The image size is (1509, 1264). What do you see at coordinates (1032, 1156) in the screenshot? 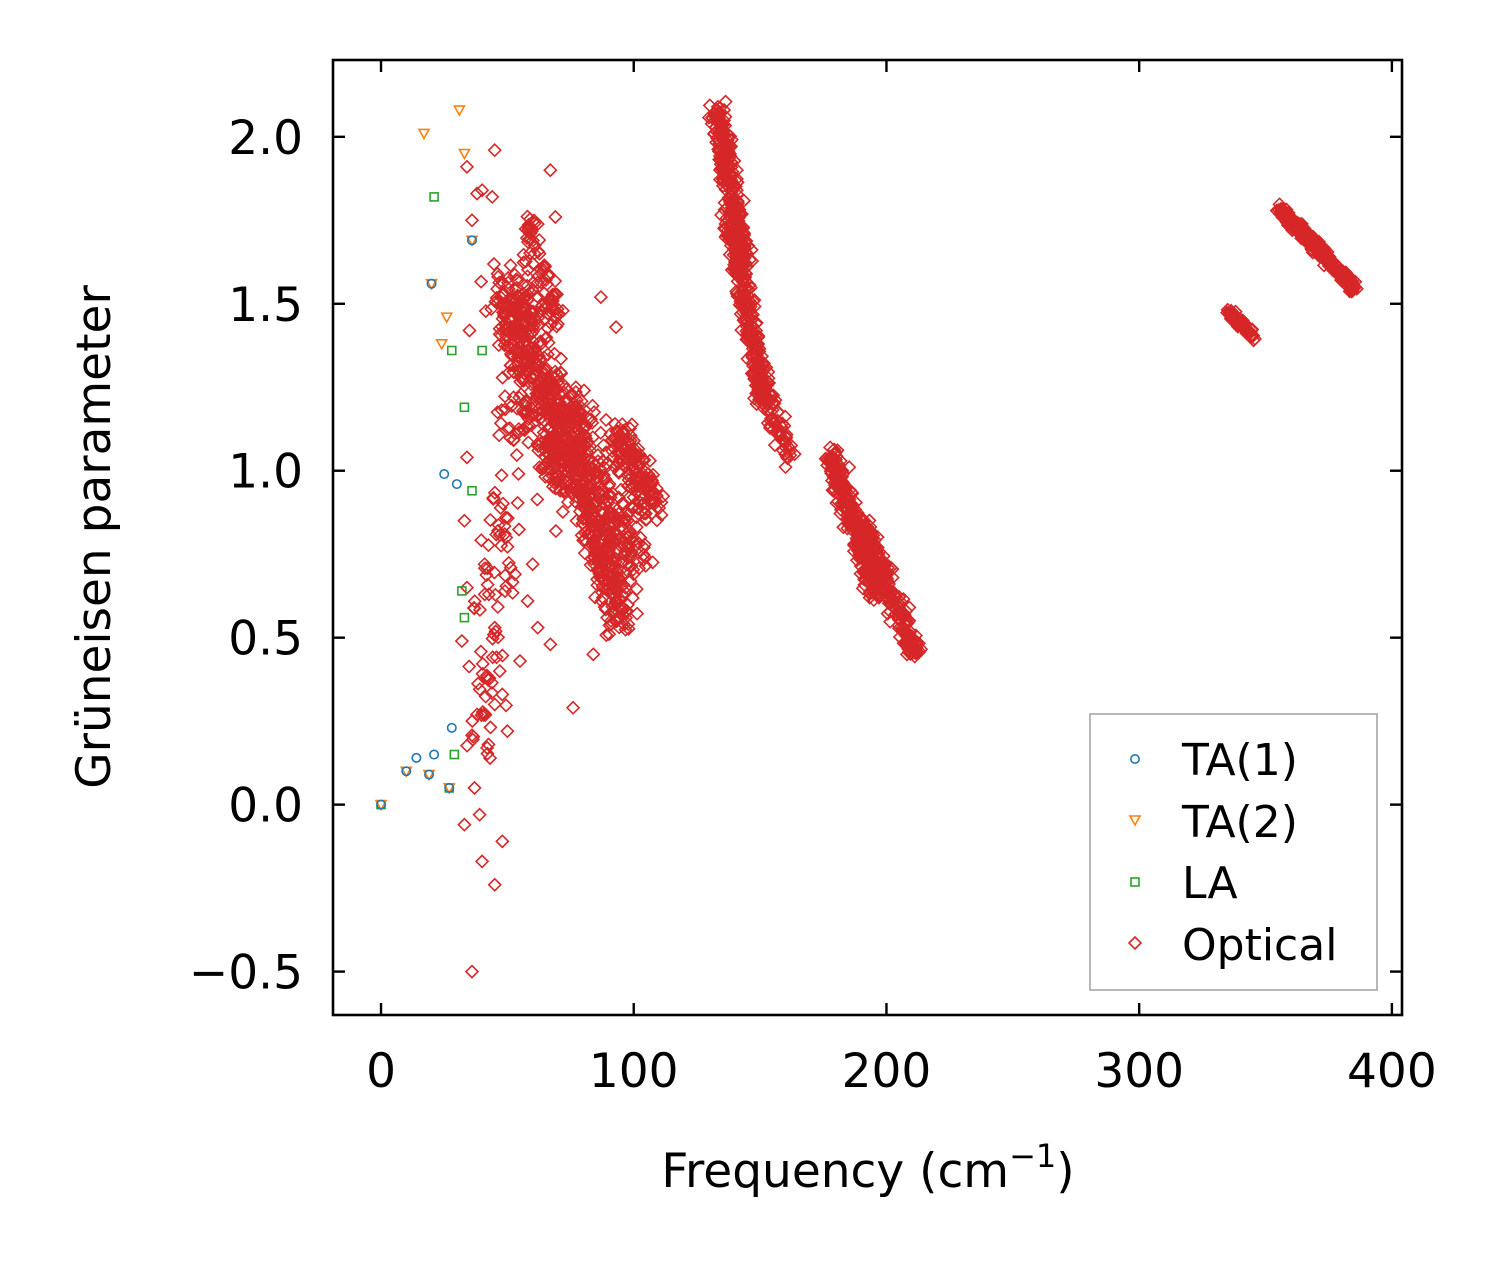
I see `x-axis-label-superscript: −1` at bounding box center [1032, 1156].